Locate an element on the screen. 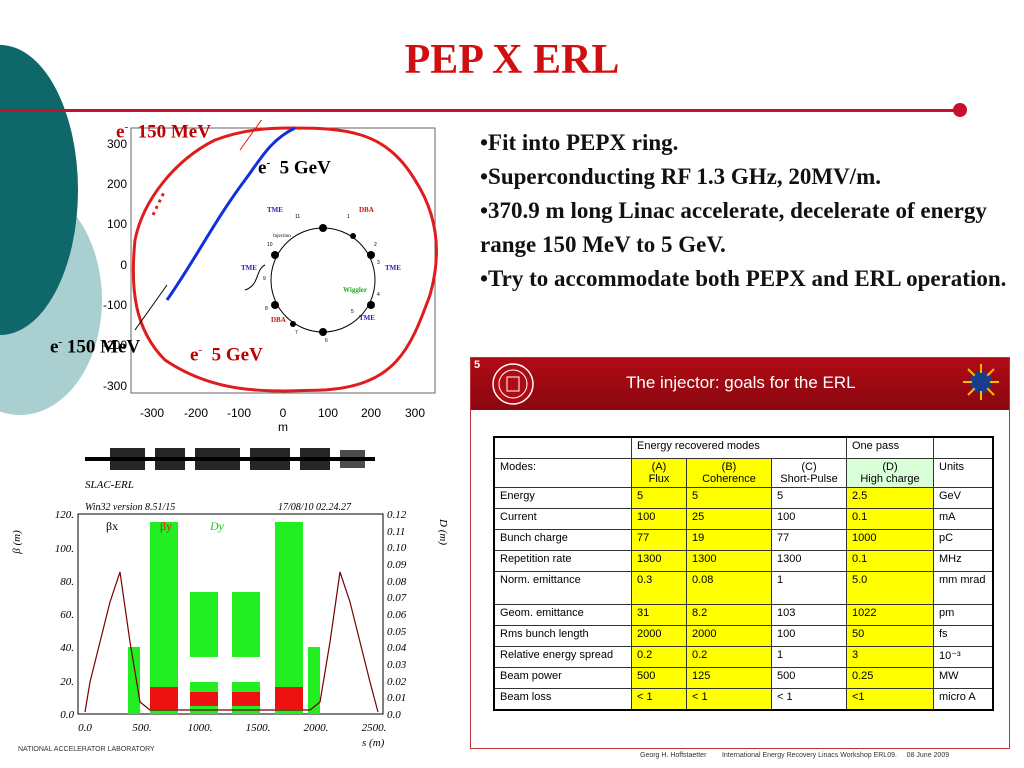  slac-footer: NATIONAL ACCELERATOR LABORATORY is located at coordinates (86, 749).